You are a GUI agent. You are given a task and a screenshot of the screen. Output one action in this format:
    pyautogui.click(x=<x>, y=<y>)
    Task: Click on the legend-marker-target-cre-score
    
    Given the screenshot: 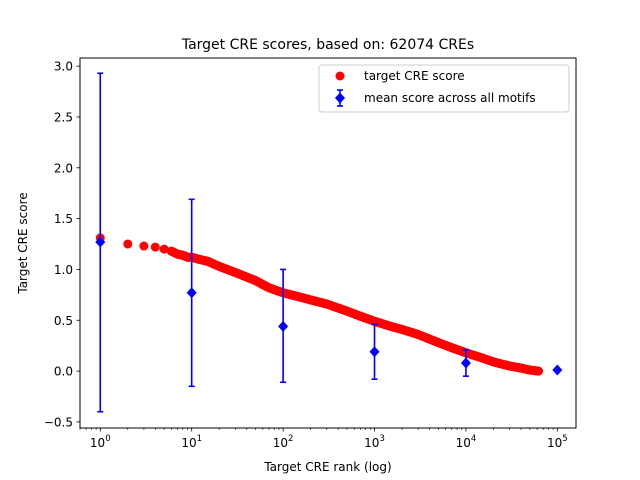 What is the action you would take?
    pyautogui.click(x=340, y=76)
    